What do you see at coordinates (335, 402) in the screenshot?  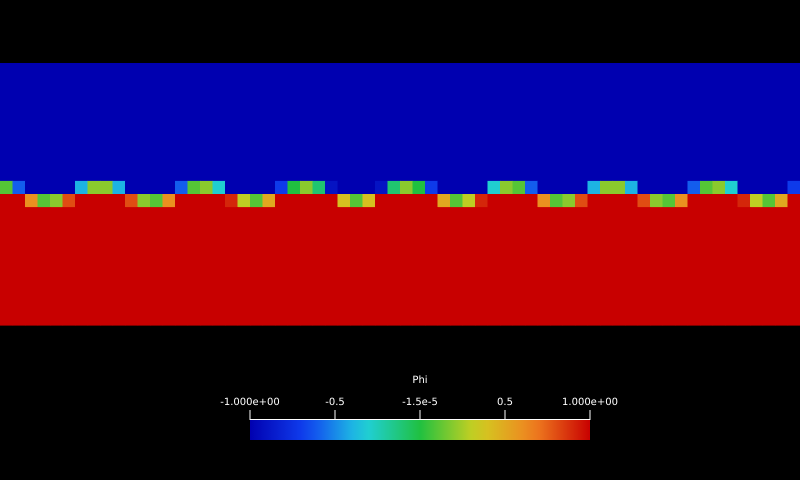 I see `color-bar-label: -0.5` at bounding box center [335, 402].